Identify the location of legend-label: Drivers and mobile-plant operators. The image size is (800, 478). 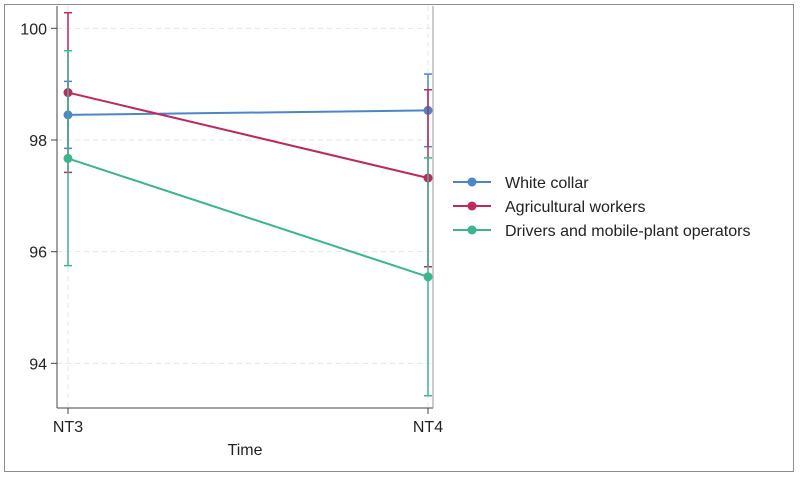
(627, 231).